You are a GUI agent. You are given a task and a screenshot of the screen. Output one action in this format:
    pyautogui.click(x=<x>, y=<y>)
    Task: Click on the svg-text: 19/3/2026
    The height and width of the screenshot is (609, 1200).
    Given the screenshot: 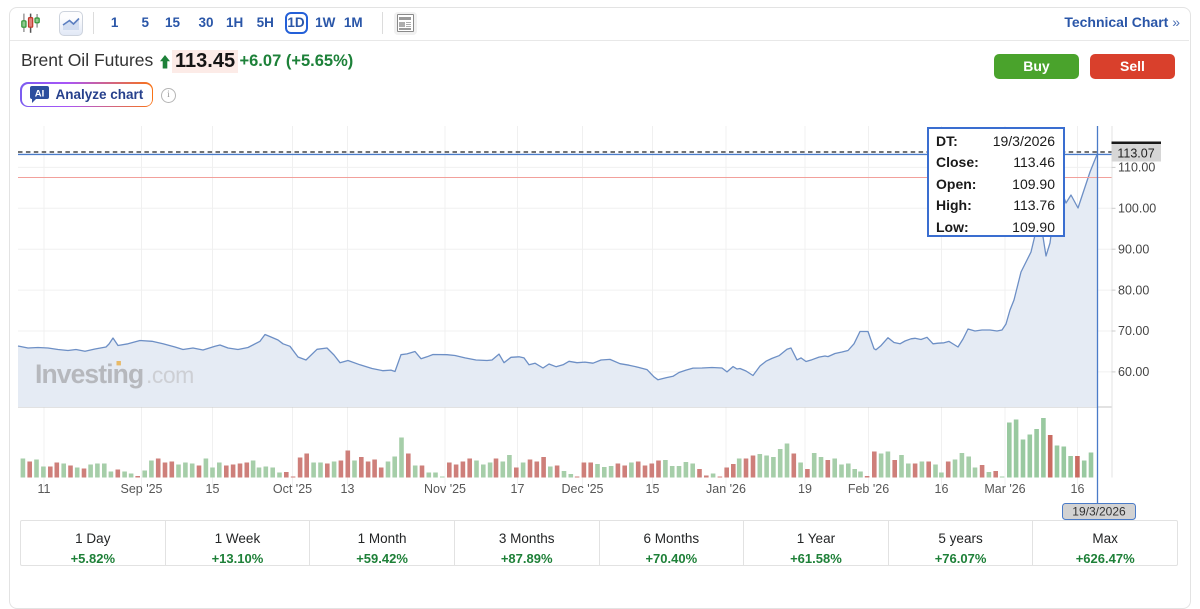 What is the action you would take?
    pyautogui.click(x=1099, y=512)
    